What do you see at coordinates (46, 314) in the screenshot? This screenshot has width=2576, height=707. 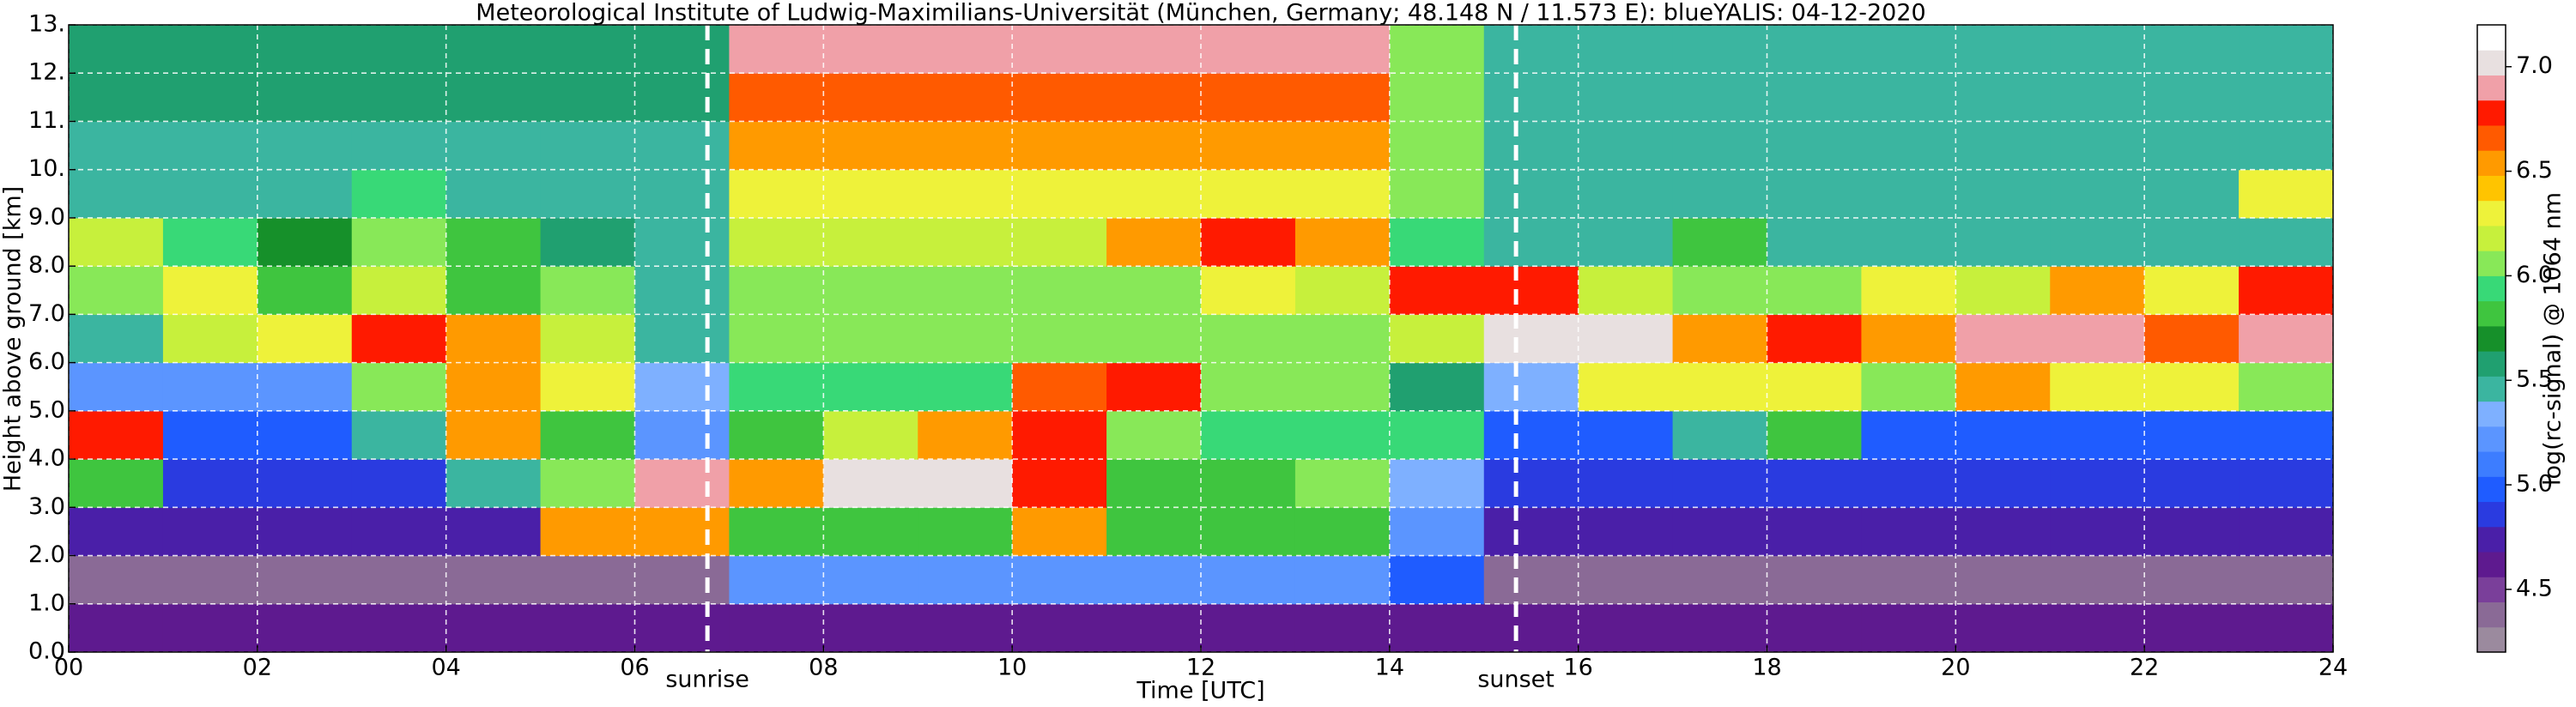 I see `y-tick-label: 7.0` at bounding box center [46, 314].